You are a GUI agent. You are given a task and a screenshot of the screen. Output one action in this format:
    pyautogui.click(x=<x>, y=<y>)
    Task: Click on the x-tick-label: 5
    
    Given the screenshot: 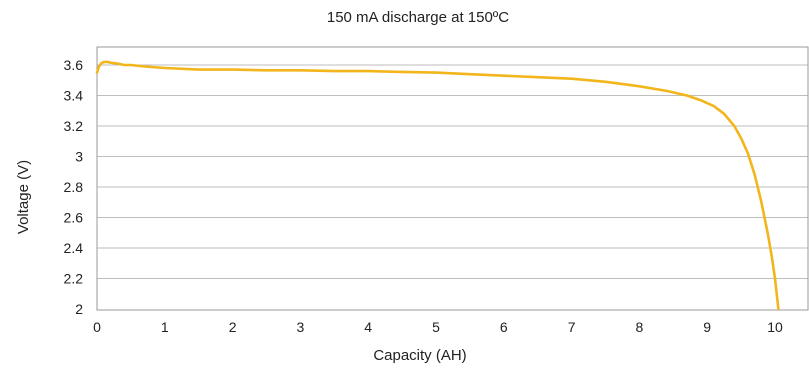 What is the action you would take?
    pyautogui.click(x=436, y=327)
    